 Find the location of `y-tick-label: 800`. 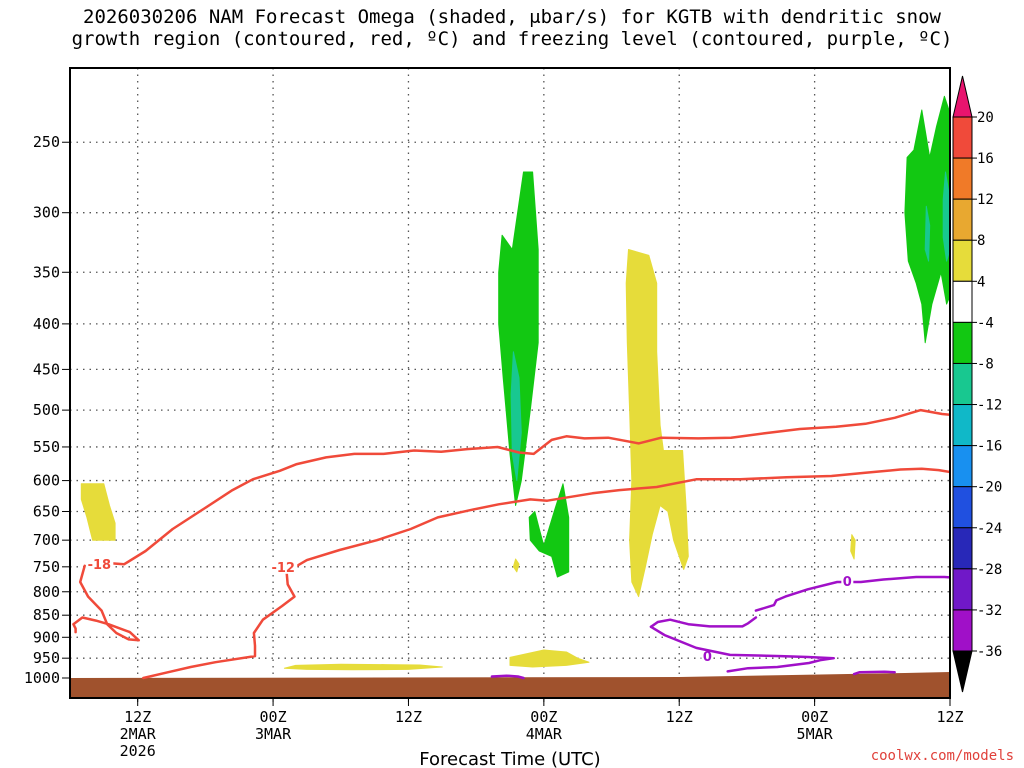

y-tick-label: 800 is located at coordinates (46, 592).